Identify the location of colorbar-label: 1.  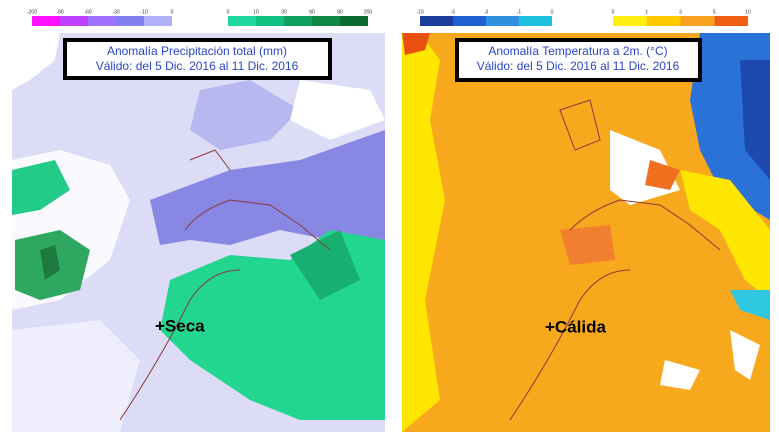
(646, 12).